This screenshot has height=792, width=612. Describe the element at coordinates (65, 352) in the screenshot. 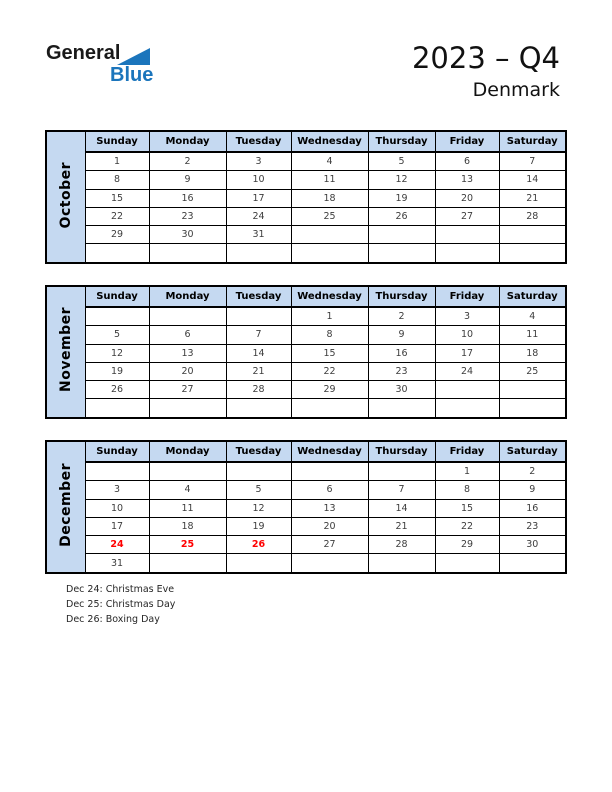

I see `month-label-november: November` at that location.